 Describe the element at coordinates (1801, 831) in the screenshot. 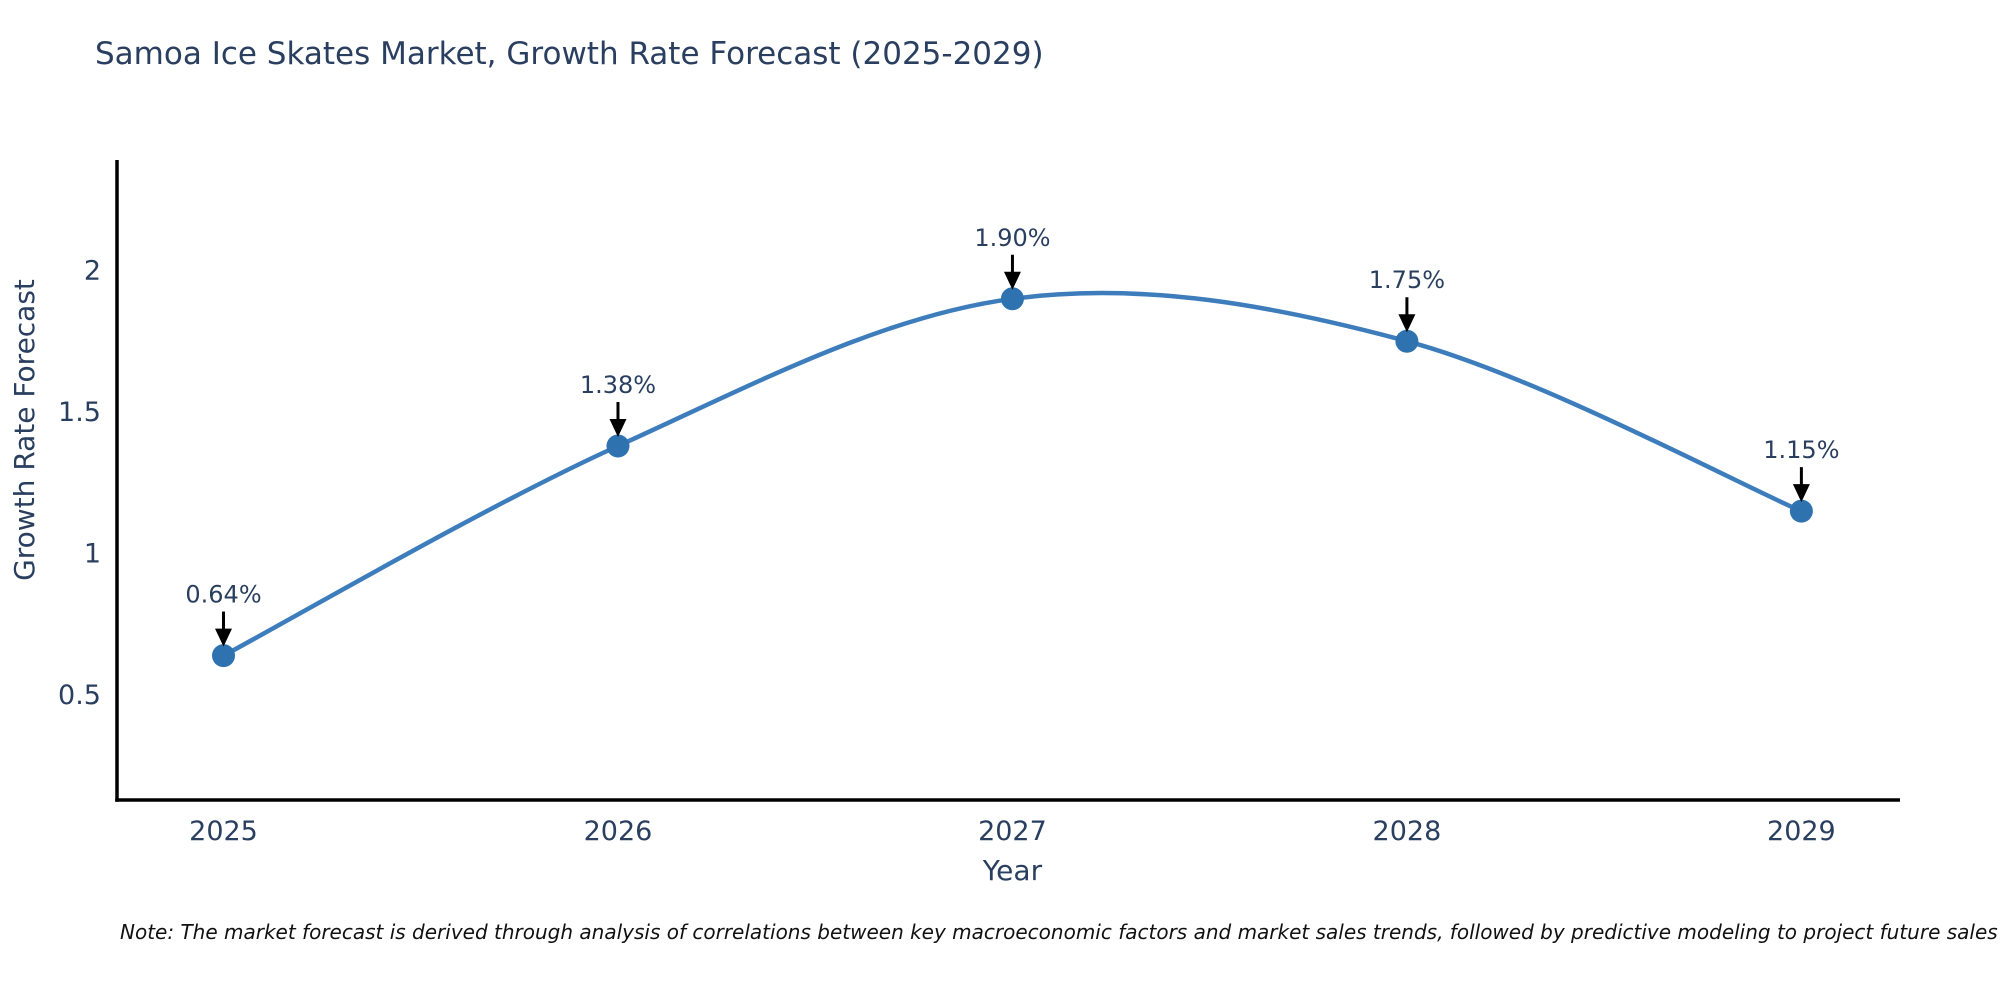

I see `x-tick-label: 2029` at that location.